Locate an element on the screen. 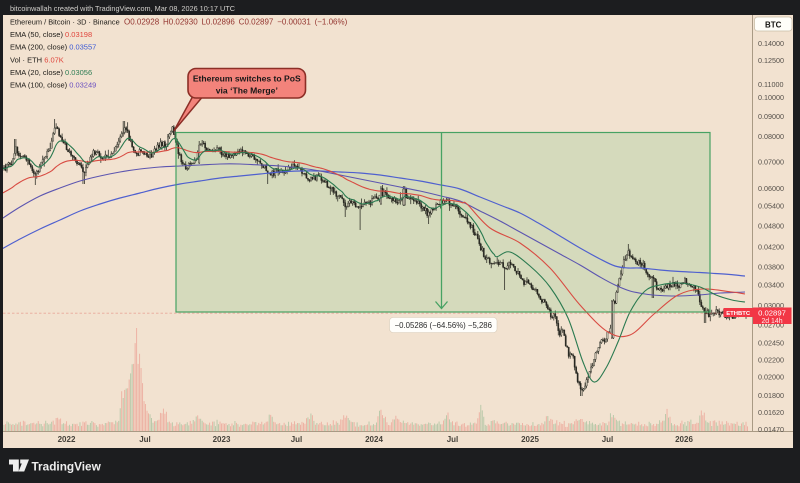  svg-text: 2d 14h is located at coordinates (771, 321).